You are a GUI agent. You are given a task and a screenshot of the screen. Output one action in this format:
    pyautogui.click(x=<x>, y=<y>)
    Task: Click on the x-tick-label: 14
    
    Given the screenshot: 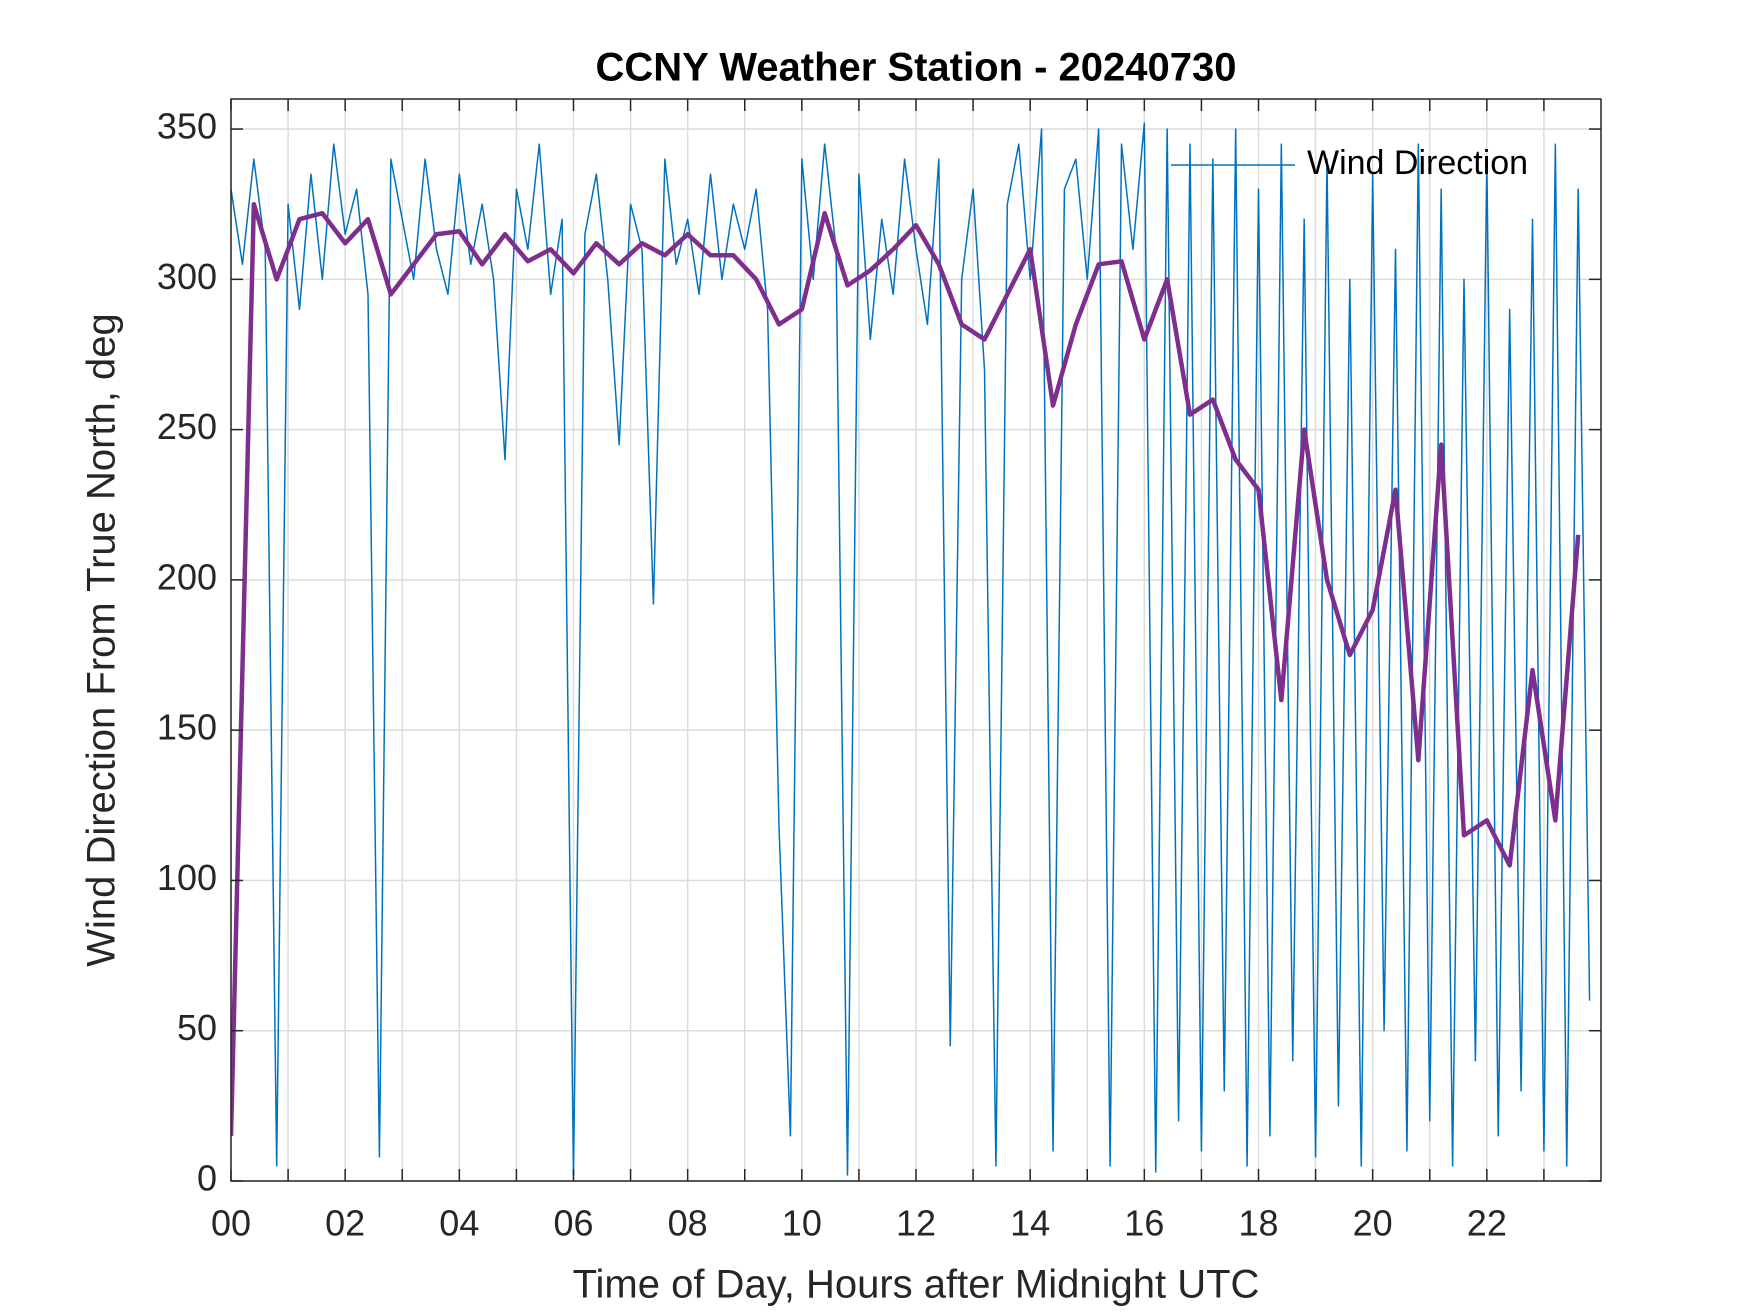 What is the action you would take?
    pyautogui.click(x=1030, y=1223)
    